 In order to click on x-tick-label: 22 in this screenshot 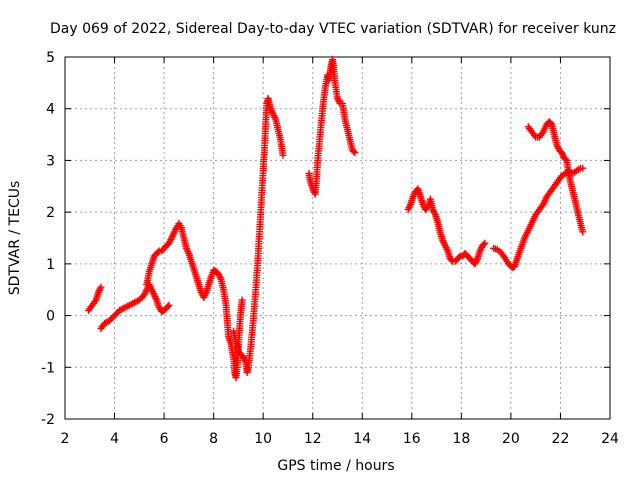, I will do `click(561, 439)`.